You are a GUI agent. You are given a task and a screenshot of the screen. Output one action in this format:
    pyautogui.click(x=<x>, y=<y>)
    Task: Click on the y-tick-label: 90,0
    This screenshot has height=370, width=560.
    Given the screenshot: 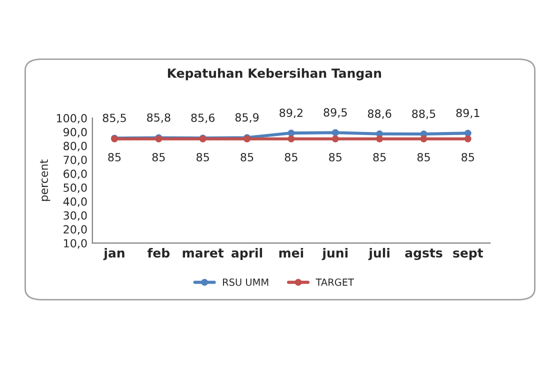 What is the action you would take?
    pyautogui.click(x=75, y=133)
    